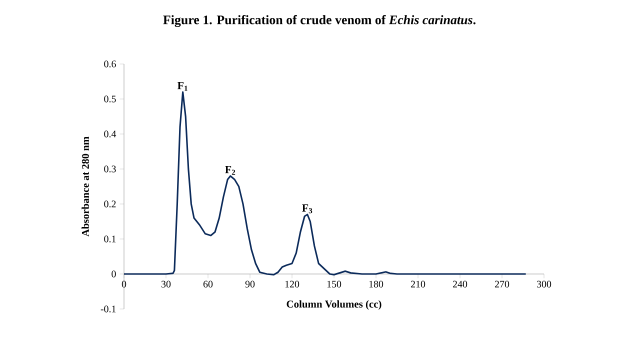 This screenshot has height=341, width=639. I want to click on x-tick-label: 270, so click(502, 284).